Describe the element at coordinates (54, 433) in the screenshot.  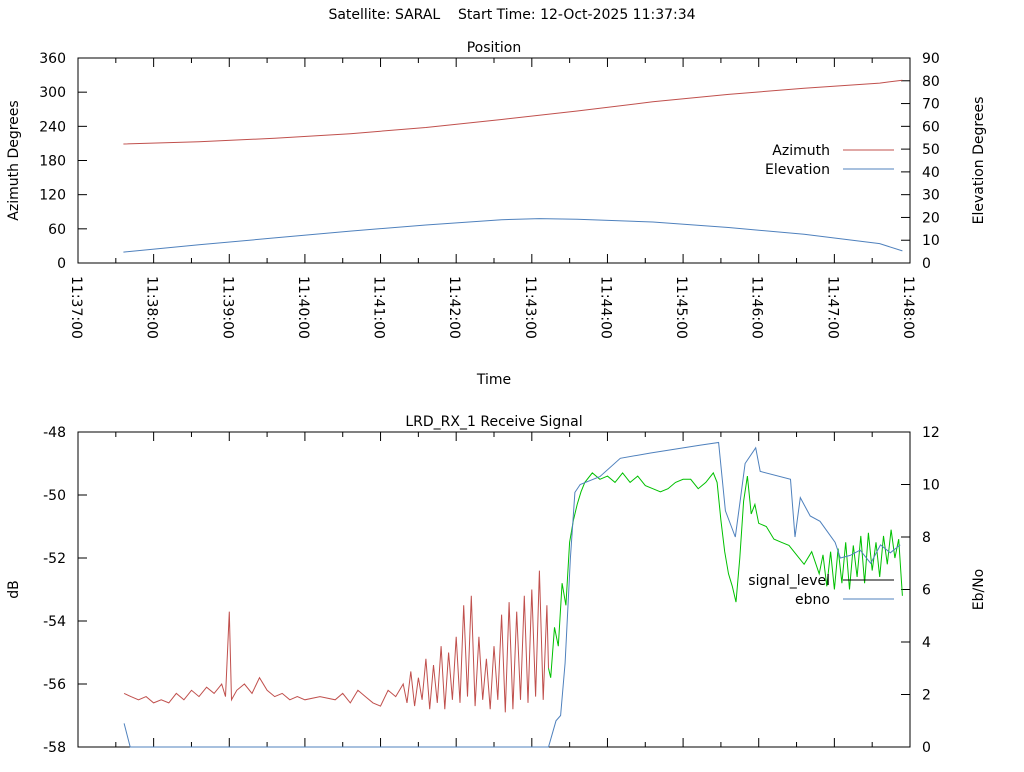
I see `y-tick-label: -48` at that location.